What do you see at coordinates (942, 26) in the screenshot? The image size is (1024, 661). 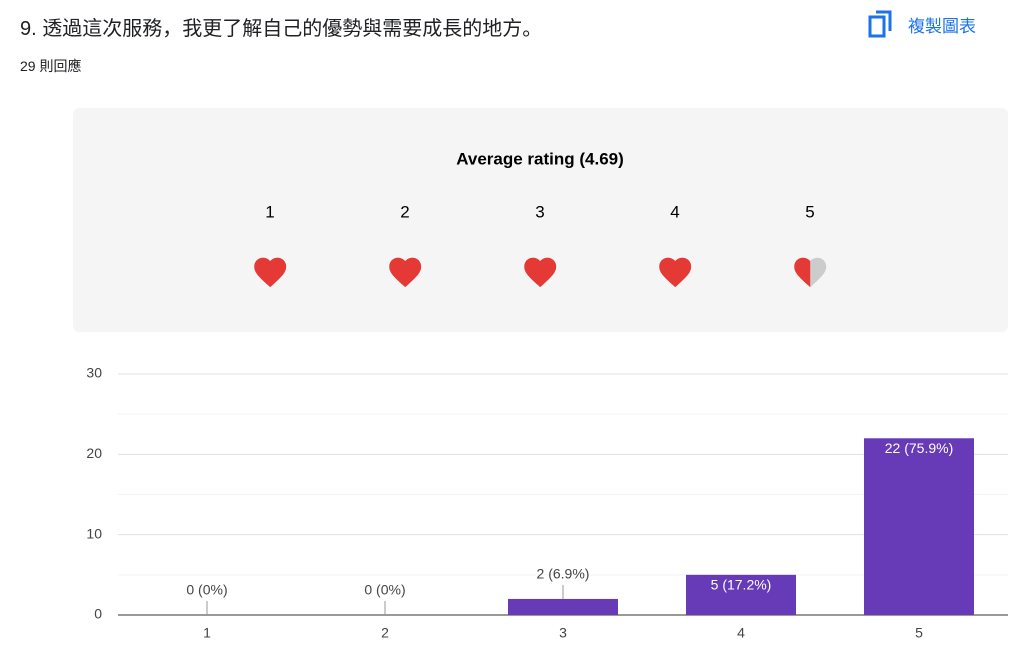 I see `copy-chart-label: 複製圖表` at bounding box center [942, 26].